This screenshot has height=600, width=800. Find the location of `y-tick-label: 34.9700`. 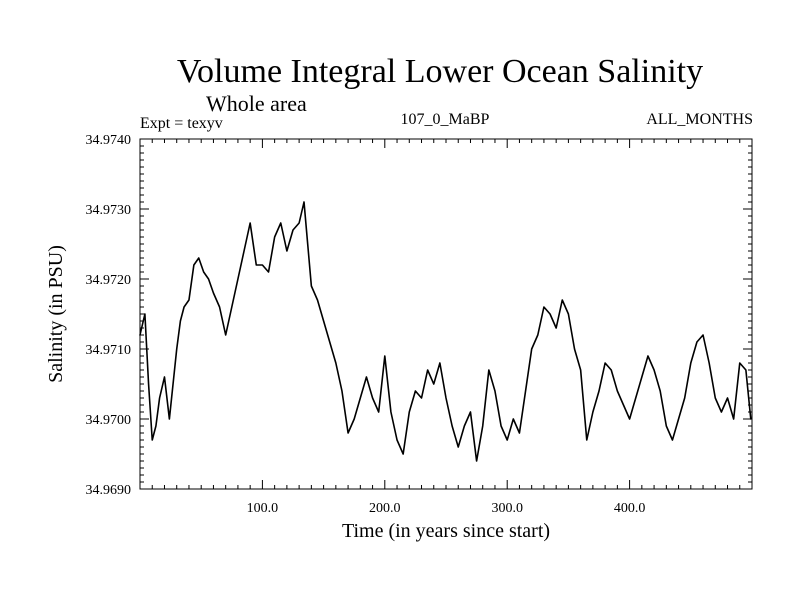

y-tick-label: 34.9700 is located at coordinates (109, 420).